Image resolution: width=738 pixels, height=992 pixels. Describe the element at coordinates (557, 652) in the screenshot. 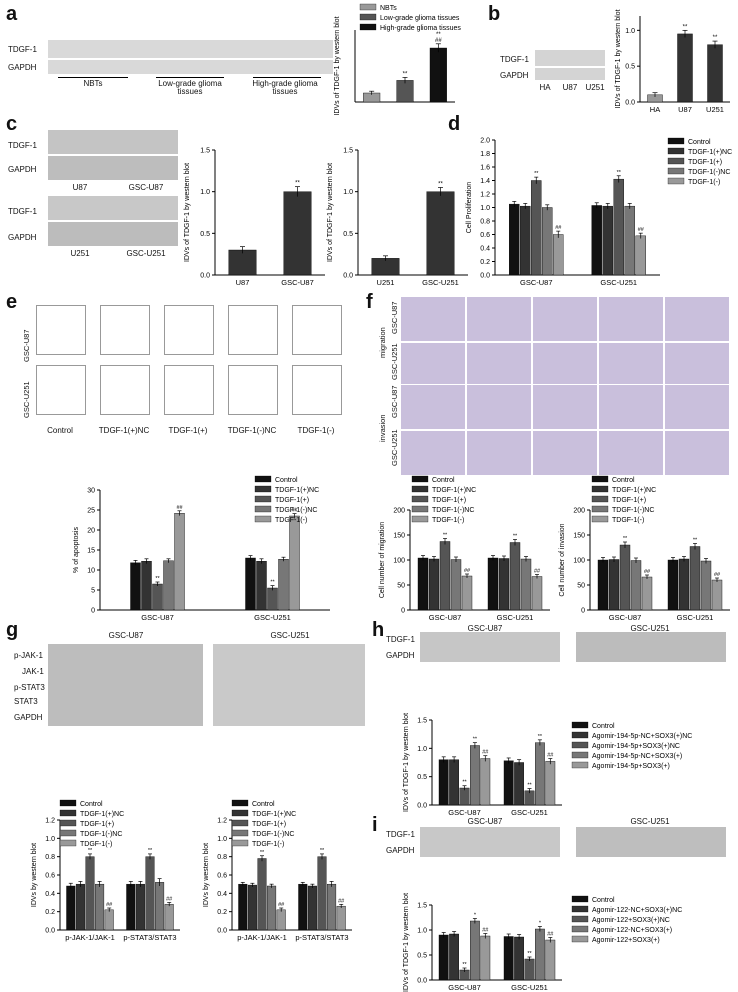

I see `panel-h-blot: GSC-U87 GSC-U251 TDGF-1 GAPDH` at that location.